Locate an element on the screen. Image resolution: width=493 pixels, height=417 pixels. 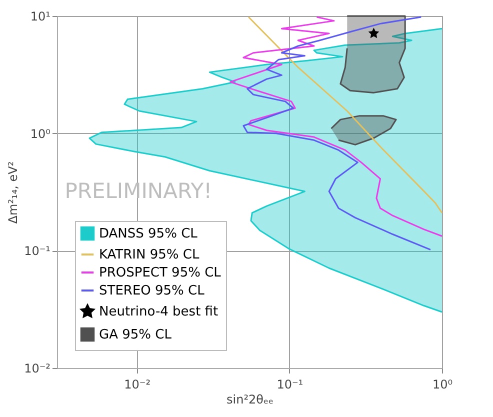
legend-label: STEREO 95% CL is located at coordinates (152, 291).